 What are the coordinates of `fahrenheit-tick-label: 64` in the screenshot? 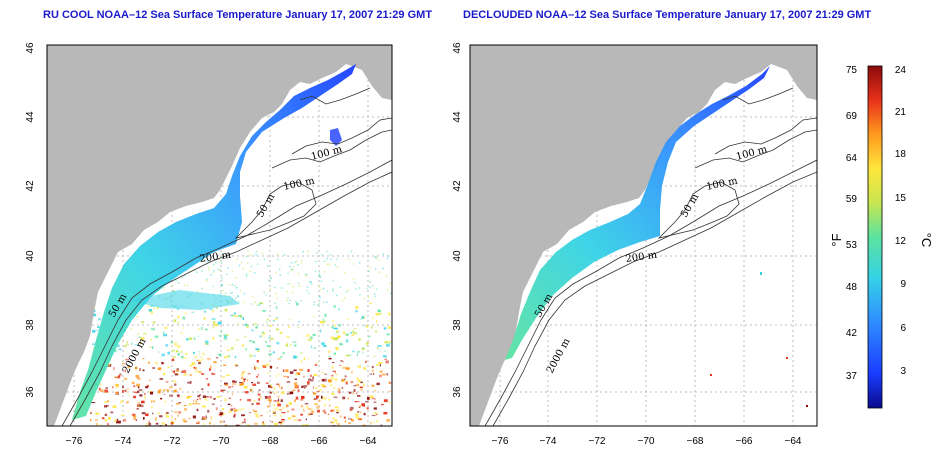 It's located at (852, 158).